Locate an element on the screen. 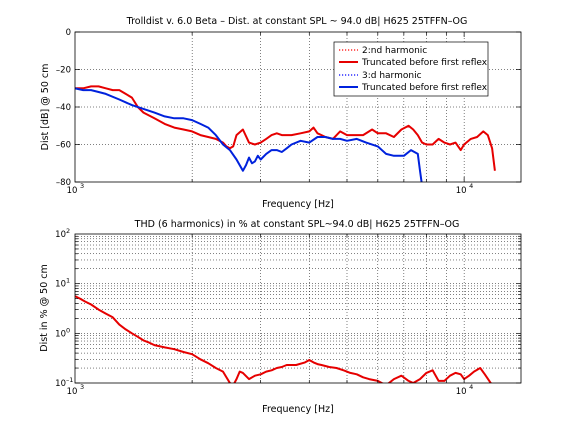 This screenshot has width=576, height=432. y-tick-label: 0 is located at coordinates (68, 33).